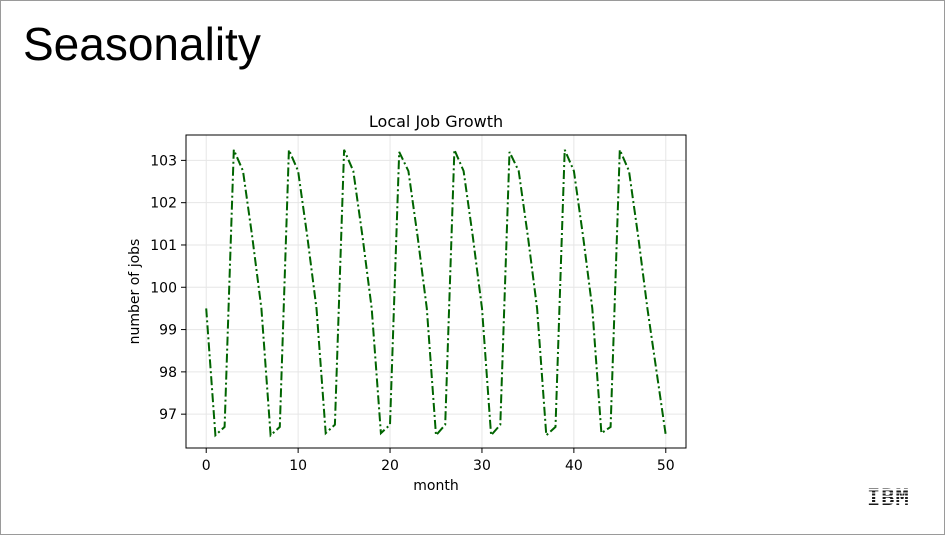  I want to click on x-tick-label: 0, so click(206, 466).